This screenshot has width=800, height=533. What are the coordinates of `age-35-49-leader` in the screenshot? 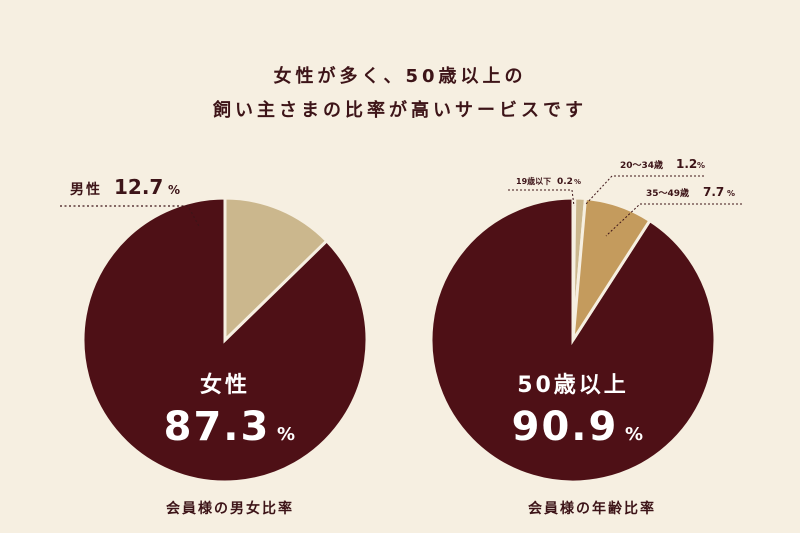 It's located at (673, 220).